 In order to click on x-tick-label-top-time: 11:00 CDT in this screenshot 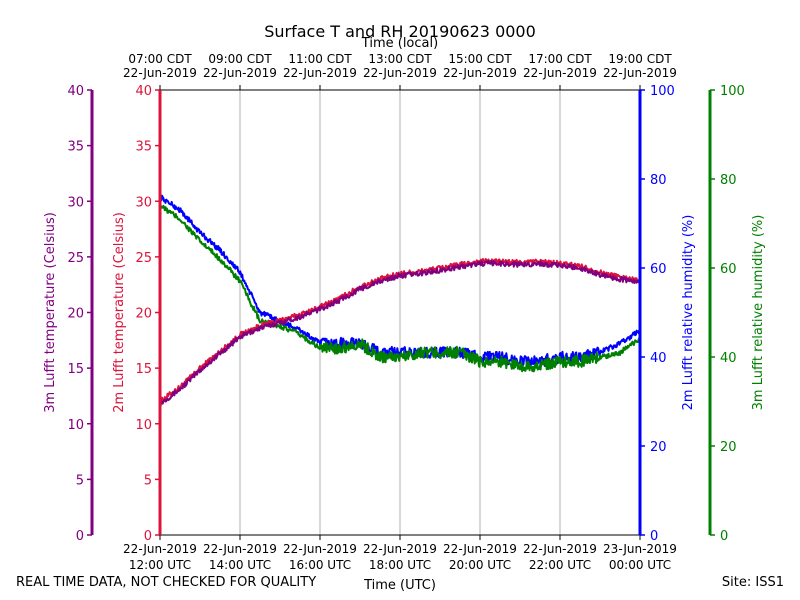, I will do `click(320, 59)`.